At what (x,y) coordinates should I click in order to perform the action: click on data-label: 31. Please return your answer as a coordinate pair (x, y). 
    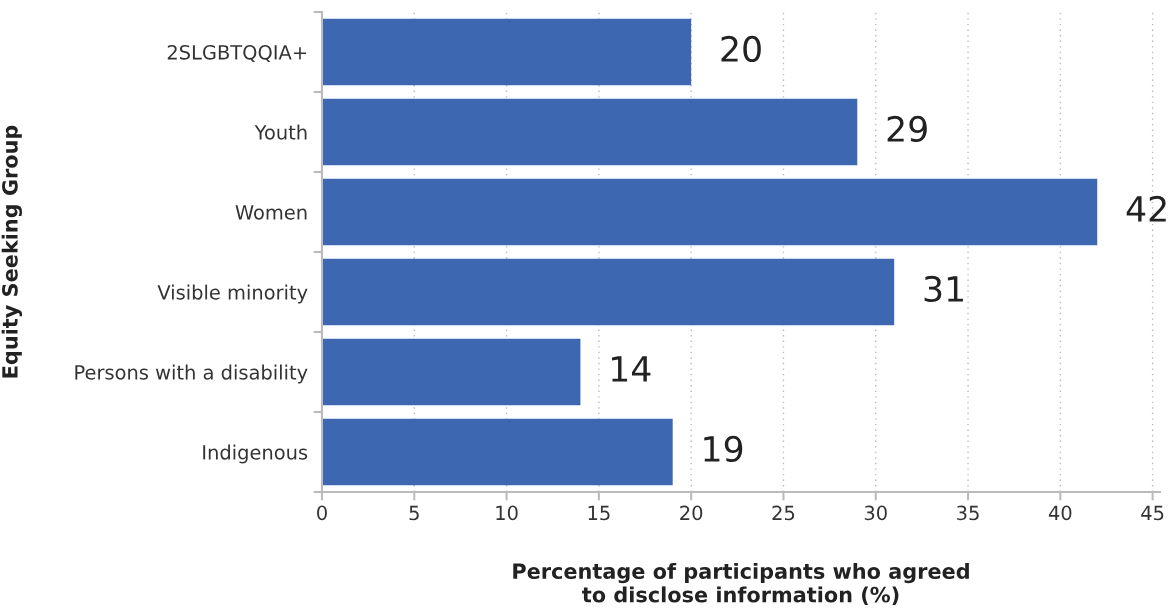
    Looking at the image, I should click on (943, 289).